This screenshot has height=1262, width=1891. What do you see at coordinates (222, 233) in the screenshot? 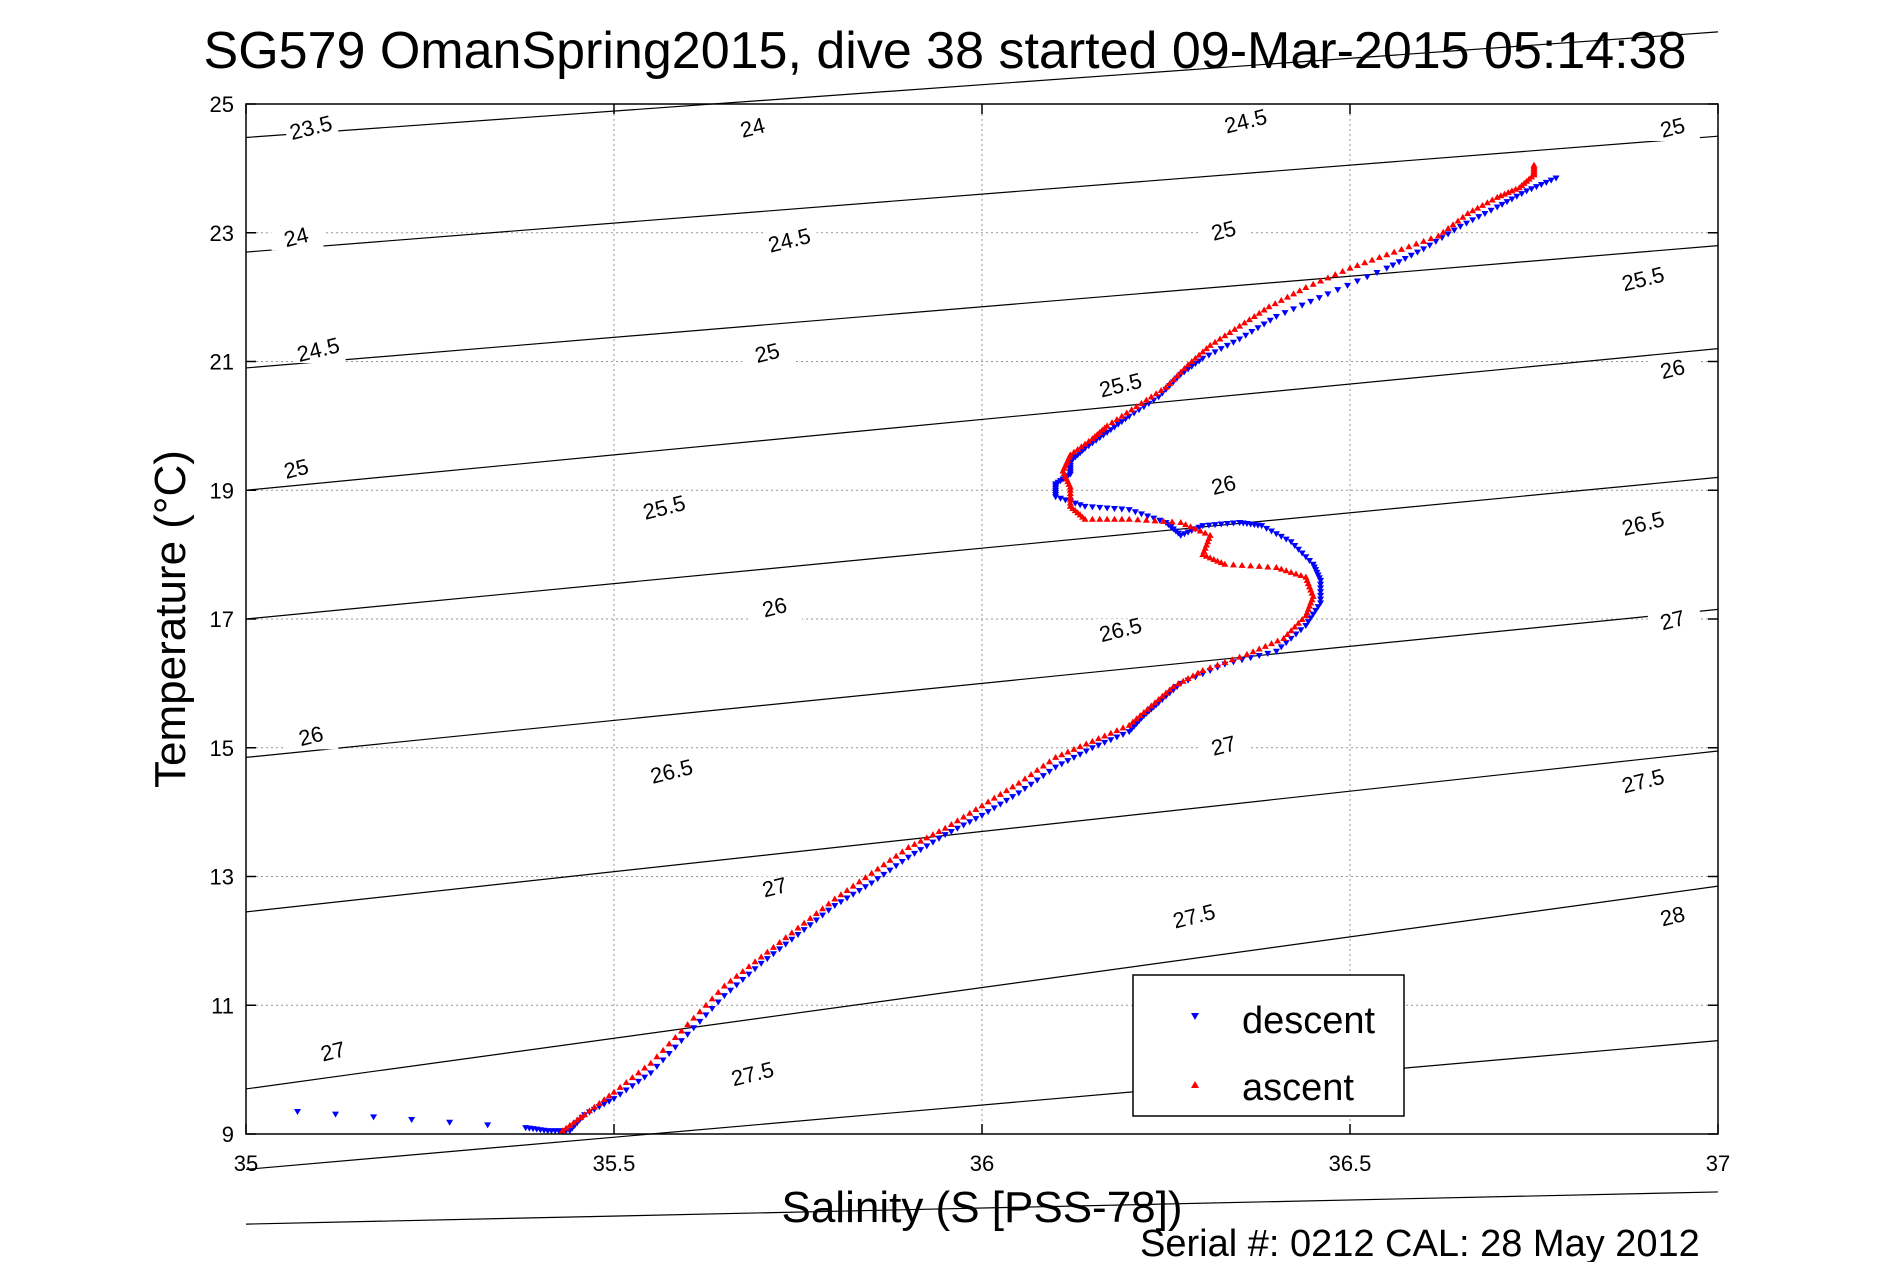
I see `y-tick-label: 23` at bounding box center [222, 233].